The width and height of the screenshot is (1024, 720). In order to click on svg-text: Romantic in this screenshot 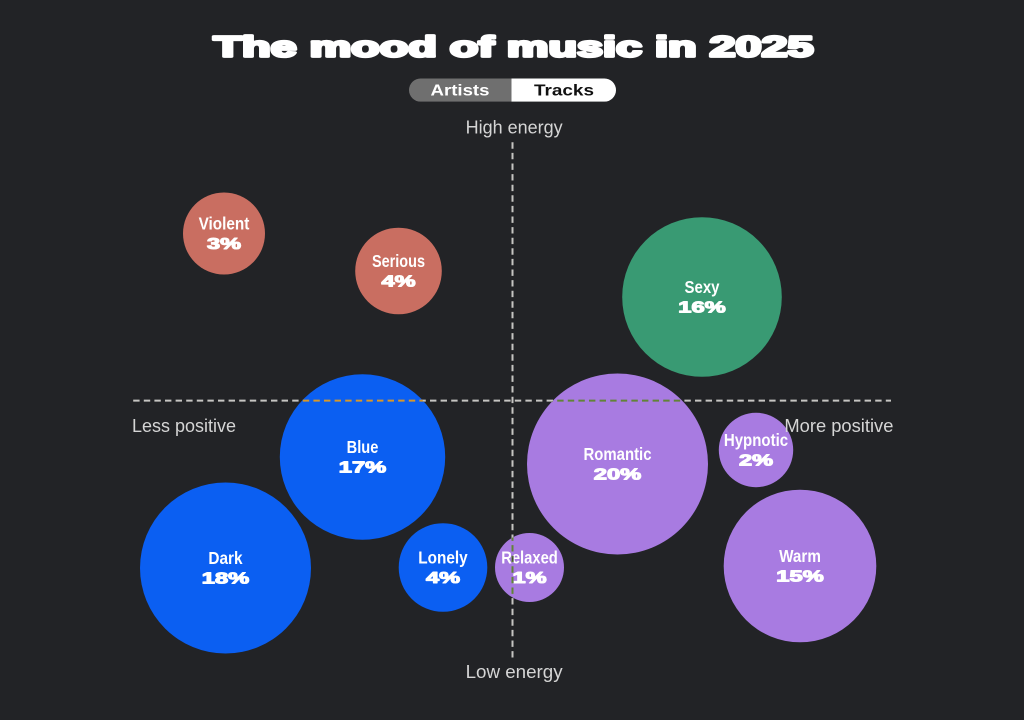, I will do `click(618, 454)`.